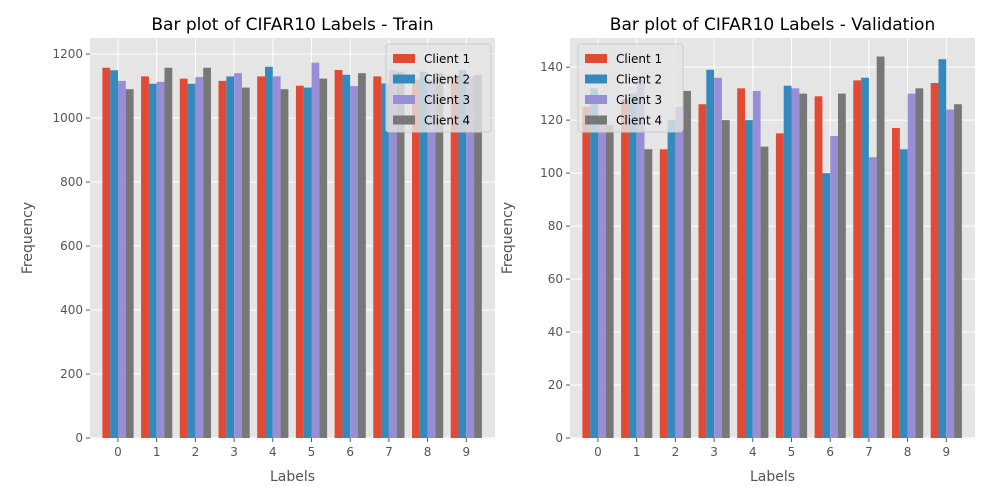  I want to click on chart-title: Bar plot of CIFAR10 Labels - Validation, so click(772, 25).